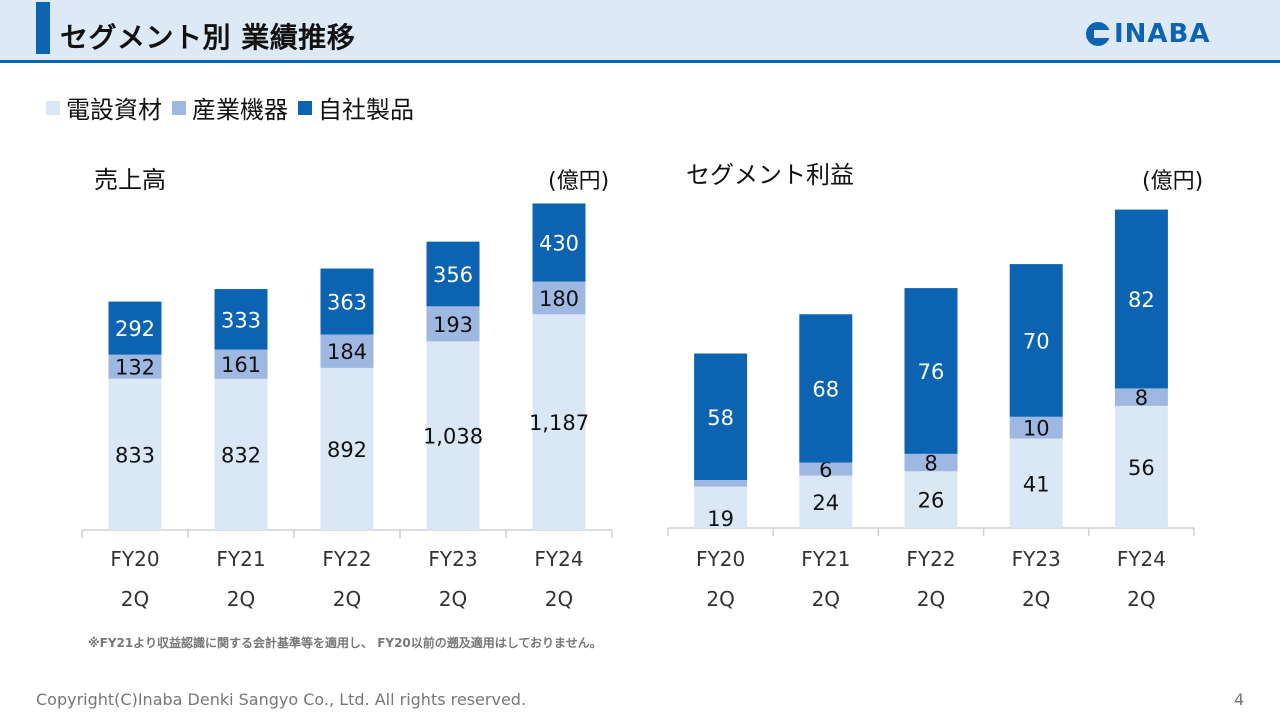  I want to click on profit-data-label: 6, so click(825, 470).